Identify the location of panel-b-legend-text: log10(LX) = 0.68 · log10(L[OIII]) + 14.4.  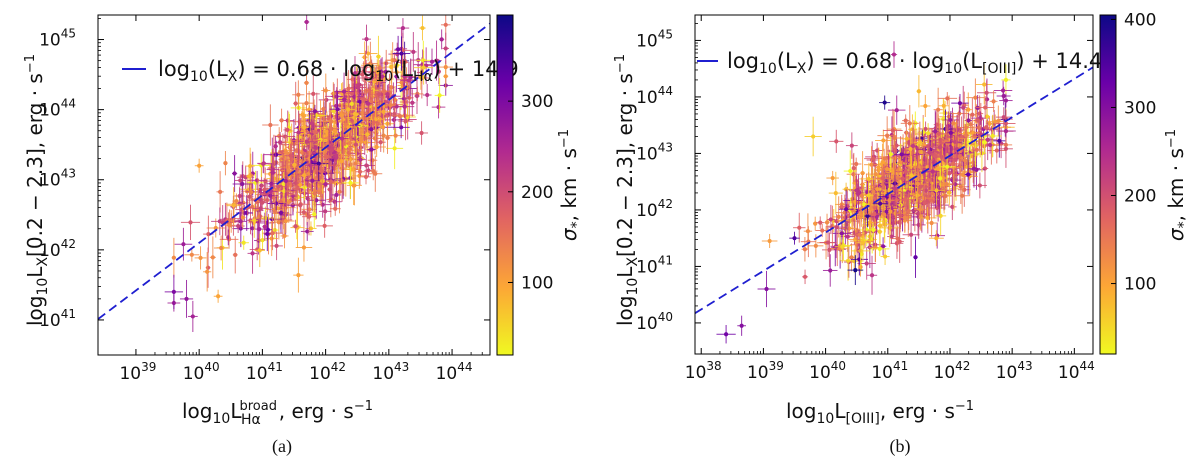
(914, 63).